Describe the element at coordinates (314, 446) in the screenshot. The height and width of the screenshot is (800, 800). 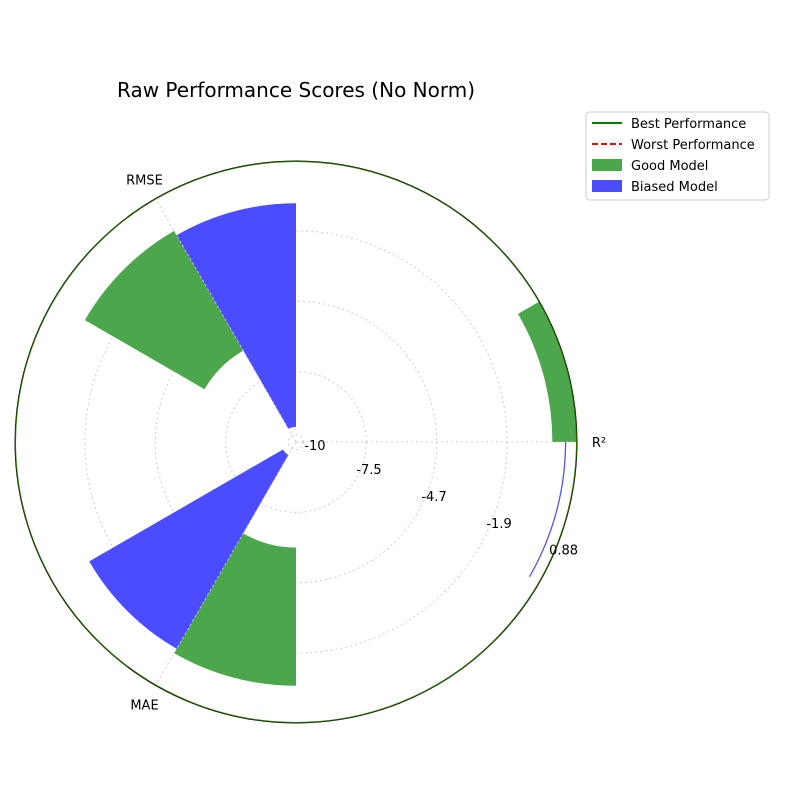
I see `radial-tick-label: -10` at that location.